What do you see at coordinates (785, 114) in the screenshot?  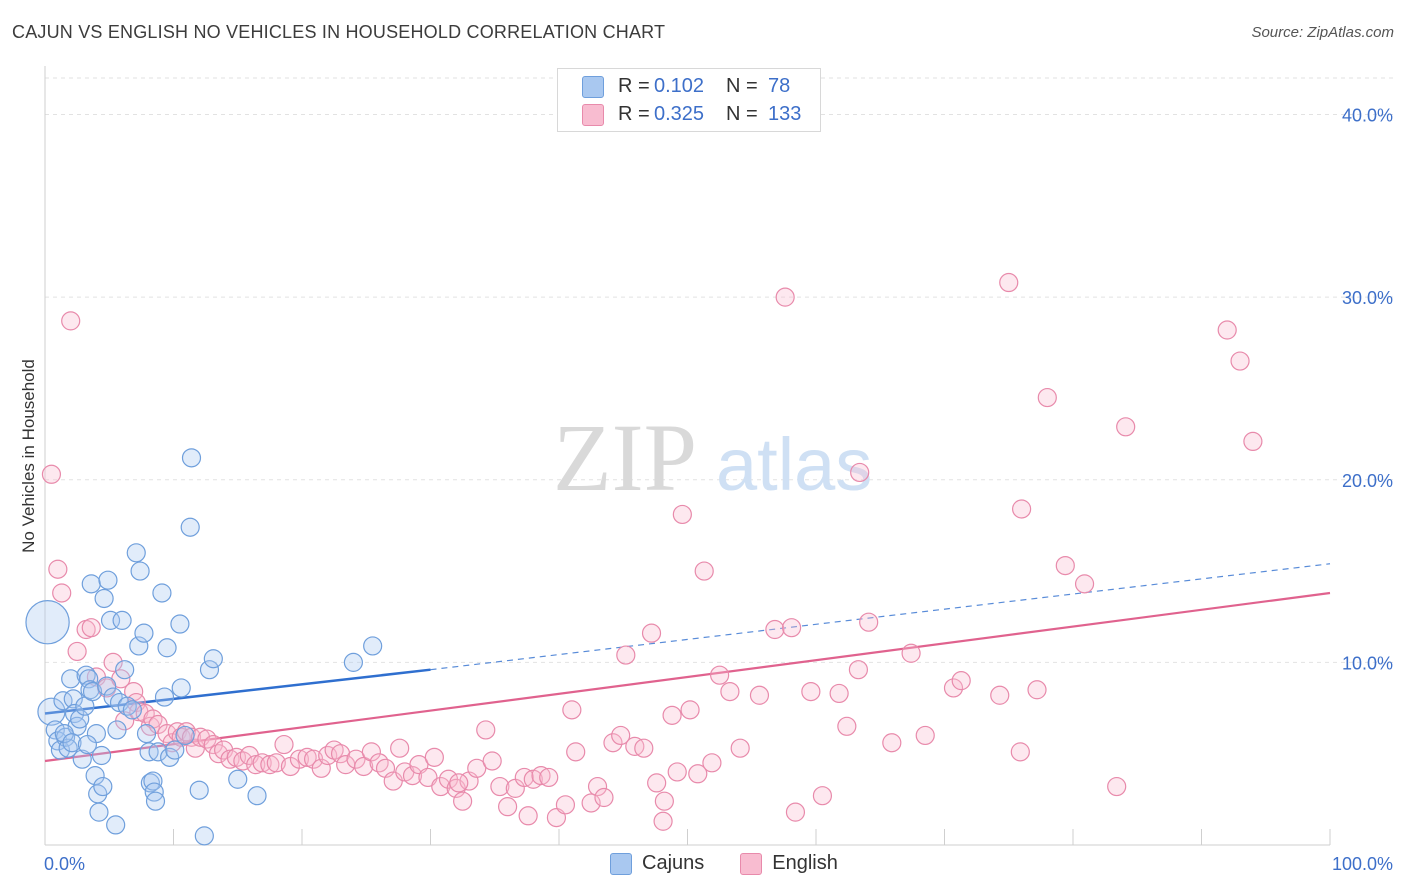 I see `n-value: 133` at bounding box center [785, 114].